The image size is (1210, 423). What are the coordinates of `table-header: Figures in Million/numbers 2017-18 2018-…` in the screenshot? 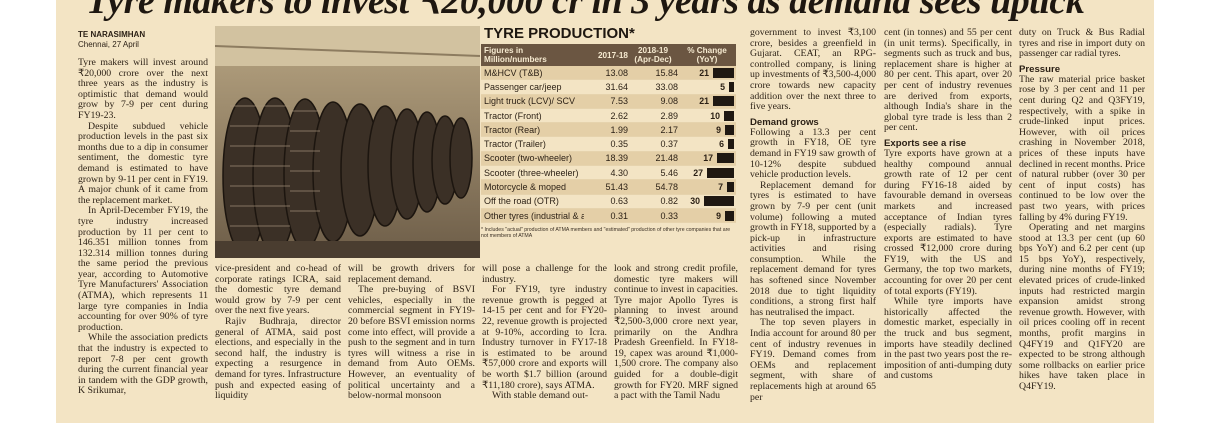 It's located at (608, 55).